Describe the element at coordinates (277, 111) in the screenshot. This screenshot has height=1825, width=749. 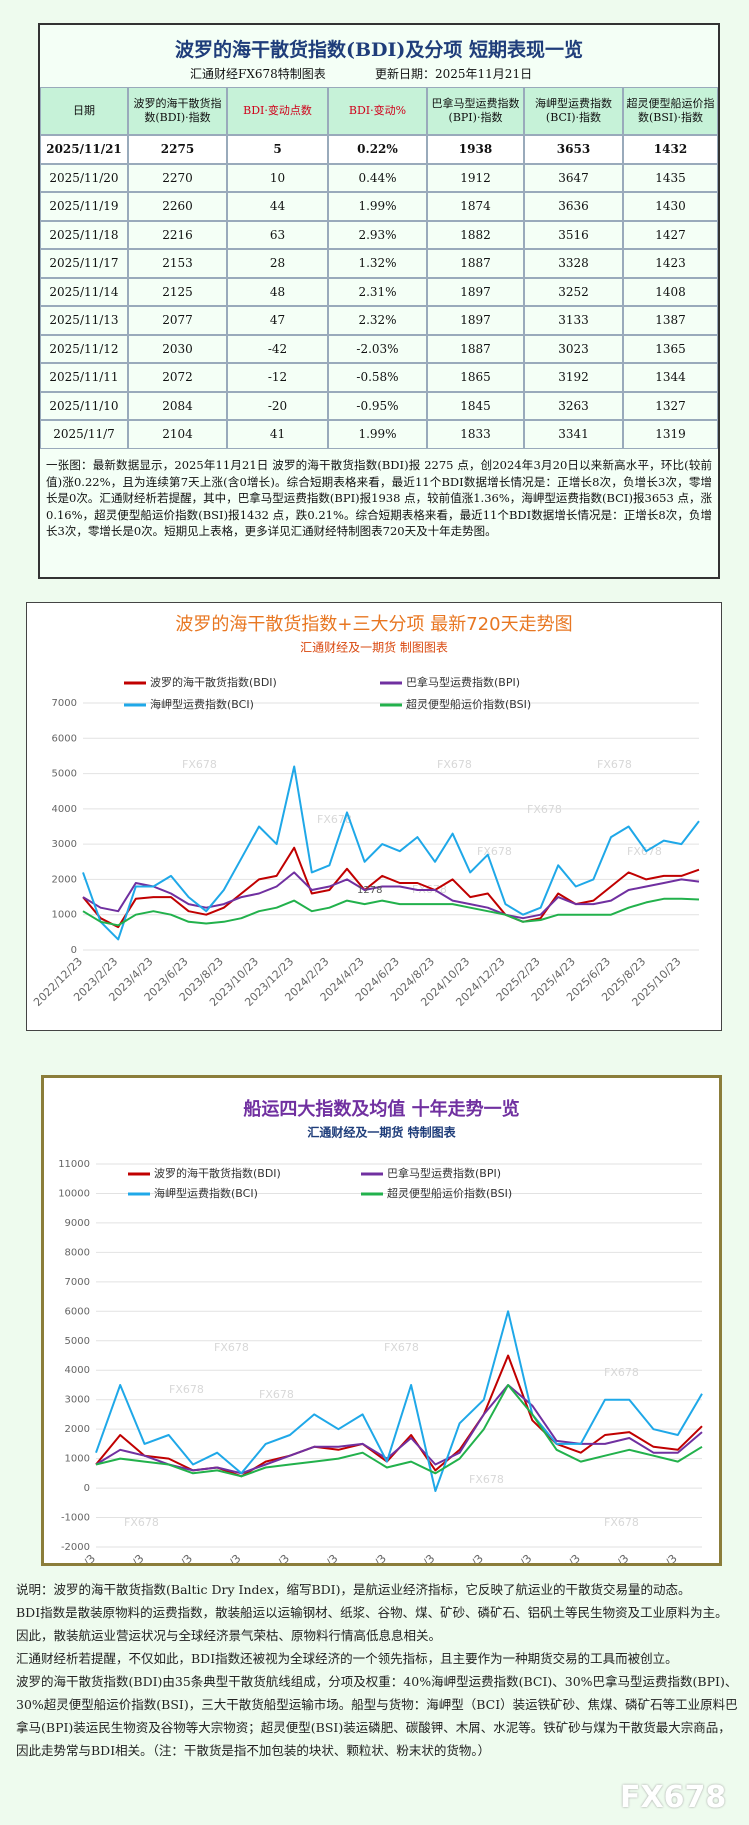
I see `header-cell: BDI·变动点数` at that location.